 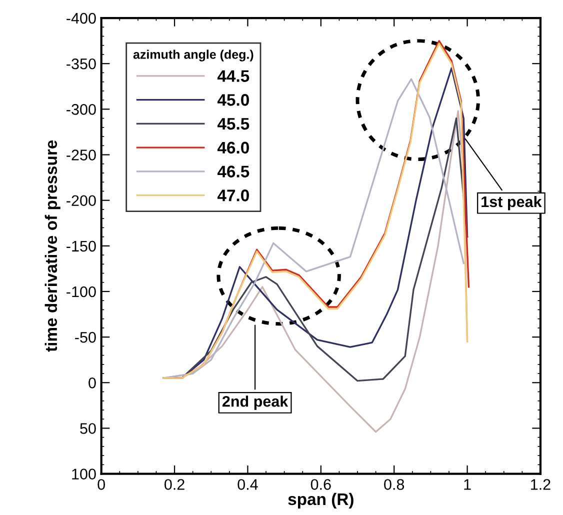 What do you see at coordinates (81, 155) in the screenshot?
I see `y-tick-label: -250` at bounding box center [81, 155].